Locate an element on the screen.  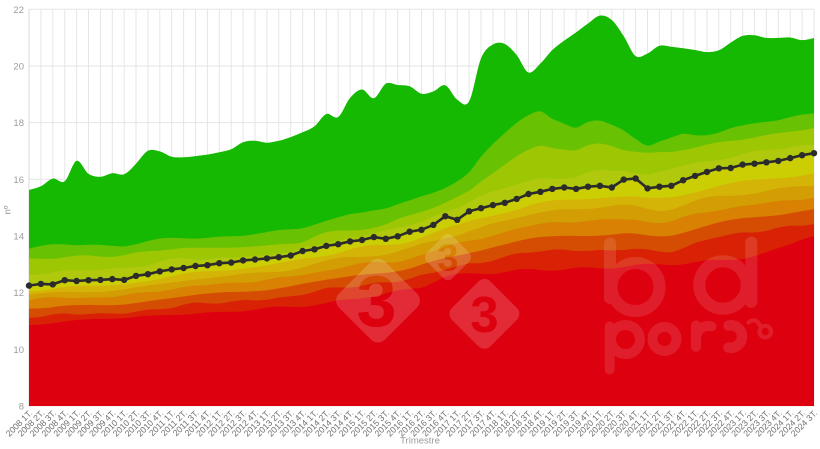
svg-text: 16 is located at coordinates (18, 180).